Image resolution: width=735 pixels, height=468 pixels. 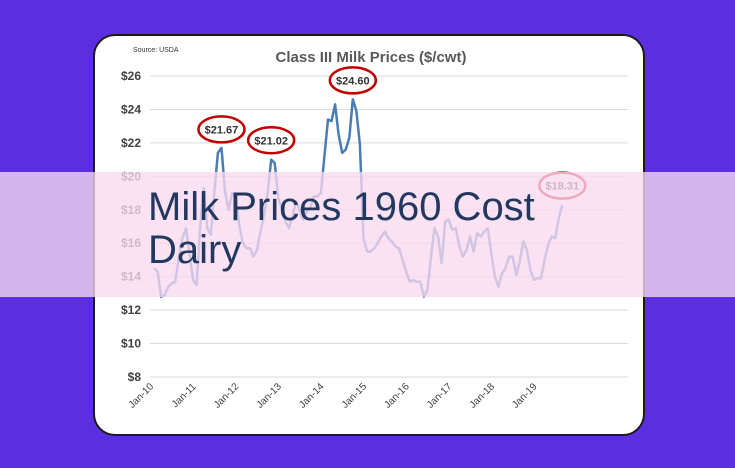 What do you see at coordinates (131, 344) in the screenshot?
I see `y-tick-label: $10` at bounding box center [131, 344].